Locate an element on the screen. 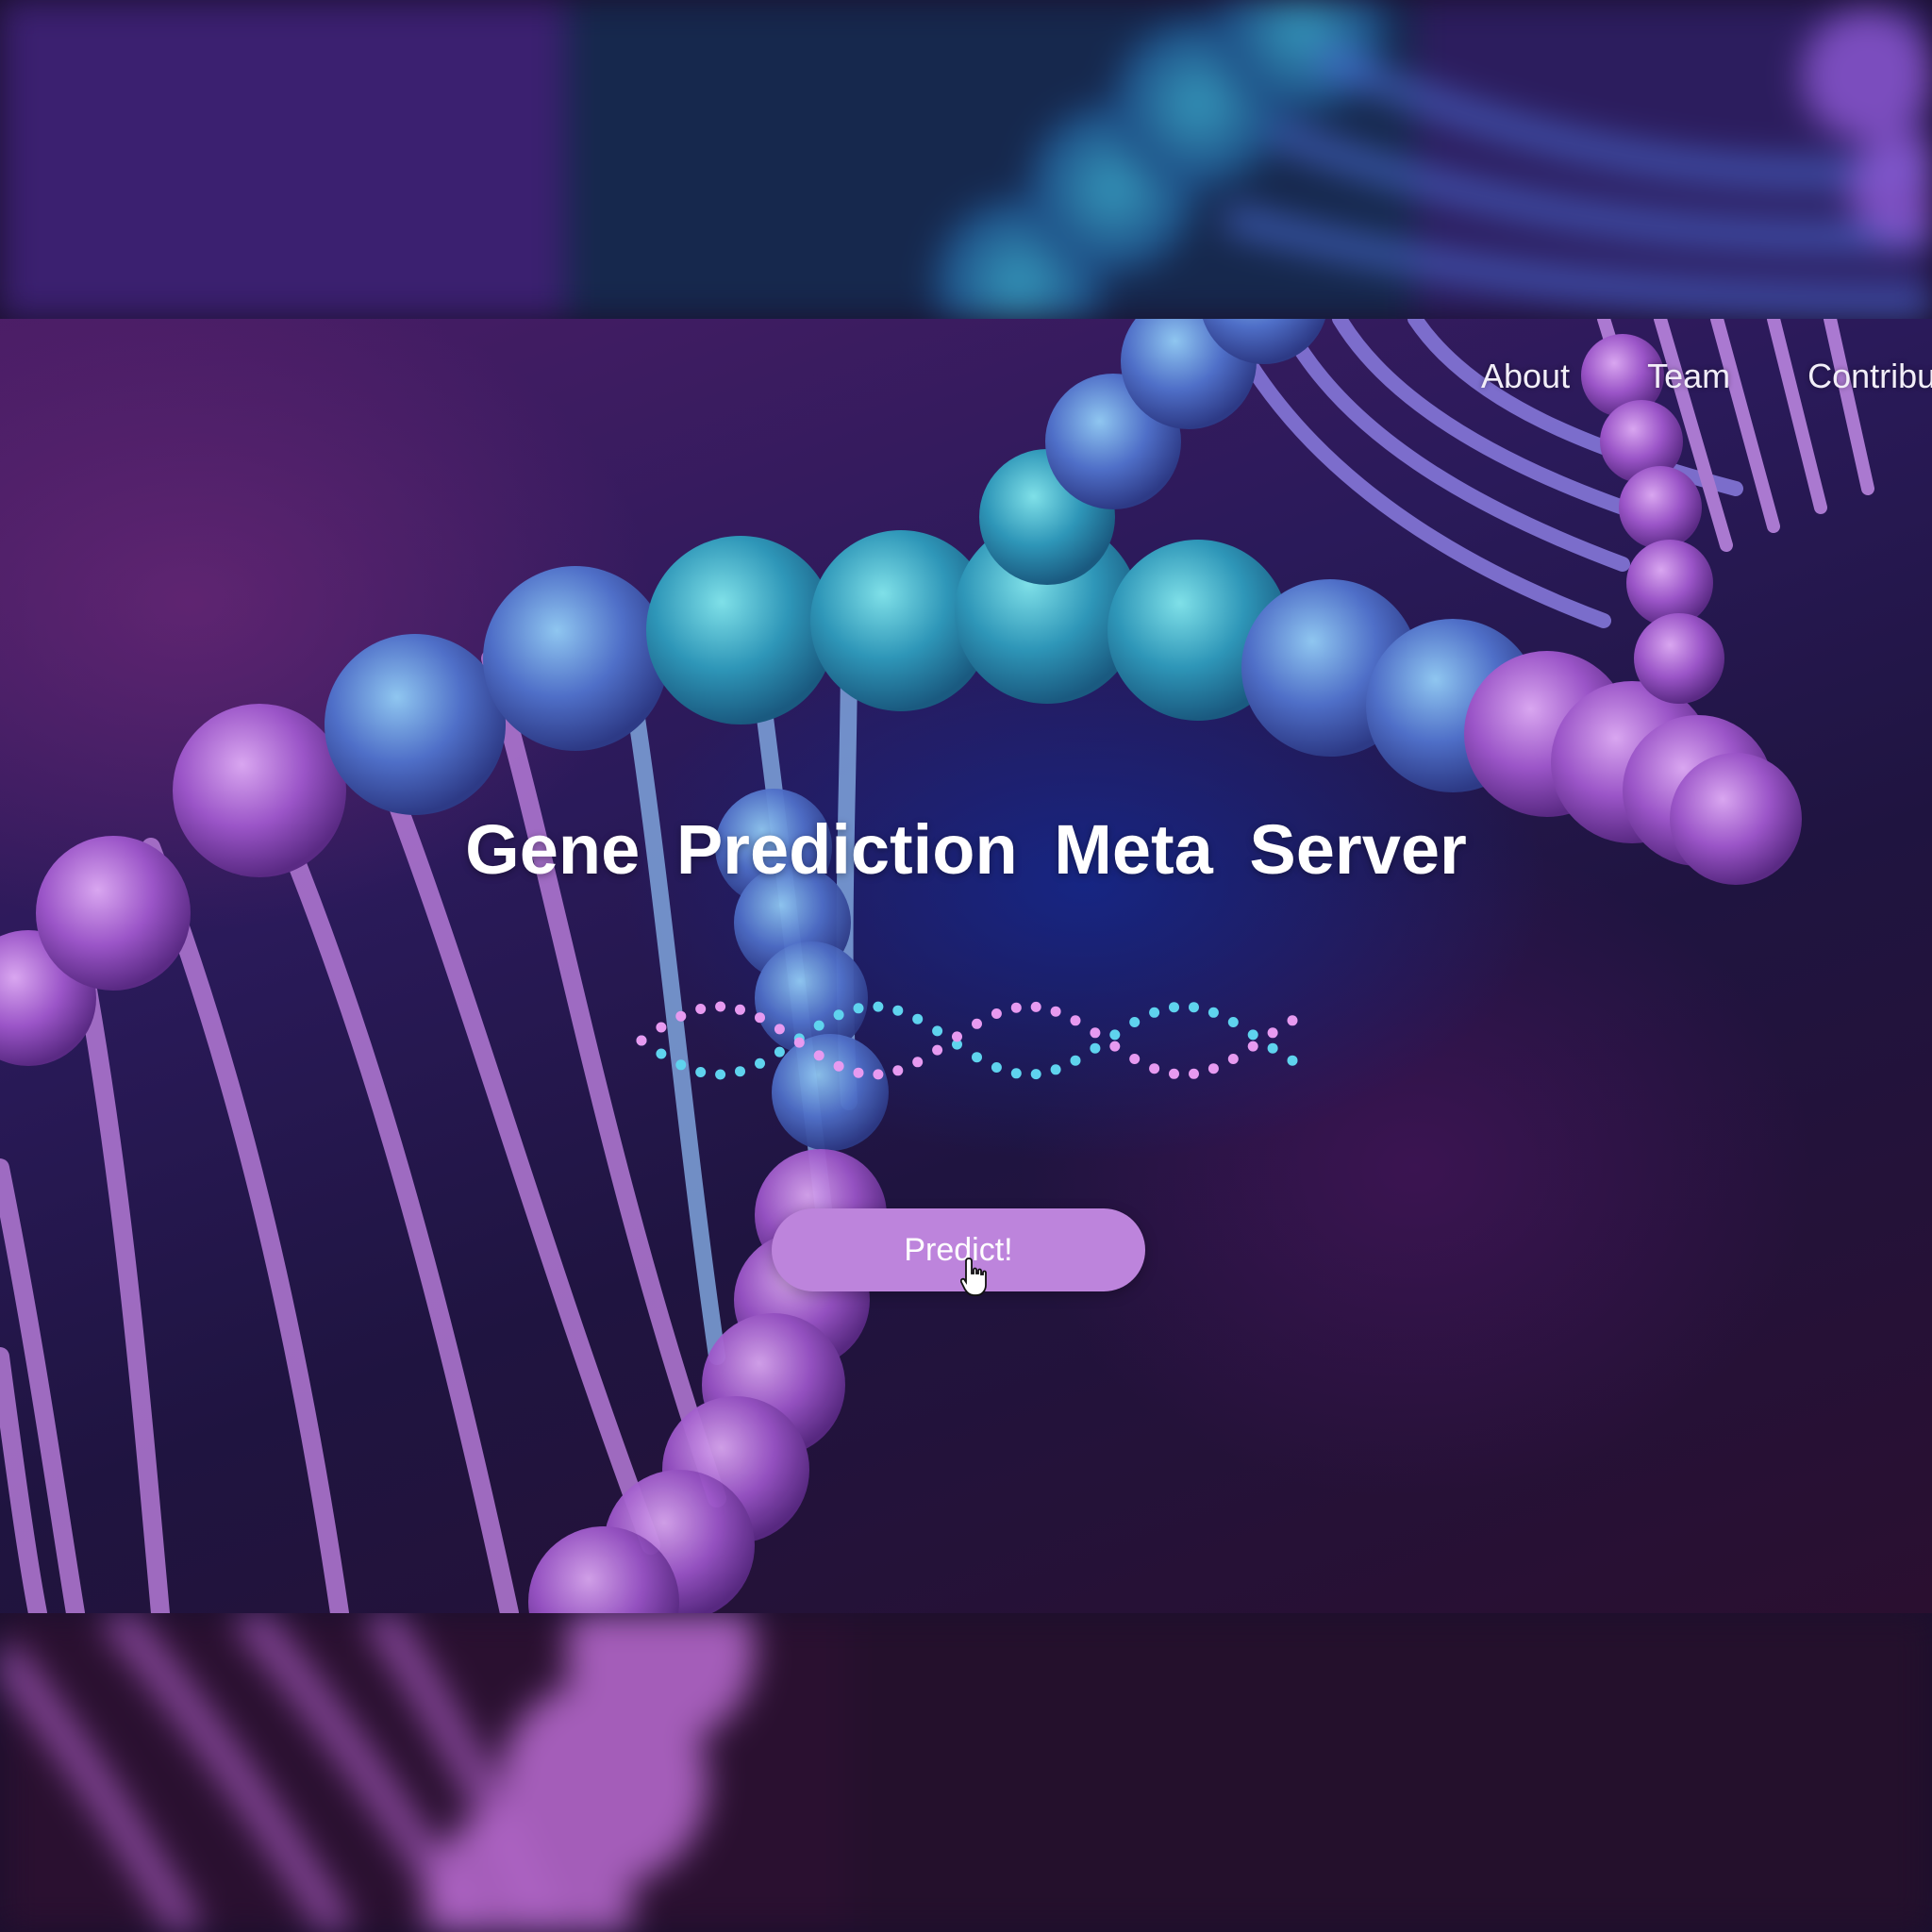 The width and height of the screenshot is (1932, 1932). title-word: Prediction is located at coordinates (846, 850).